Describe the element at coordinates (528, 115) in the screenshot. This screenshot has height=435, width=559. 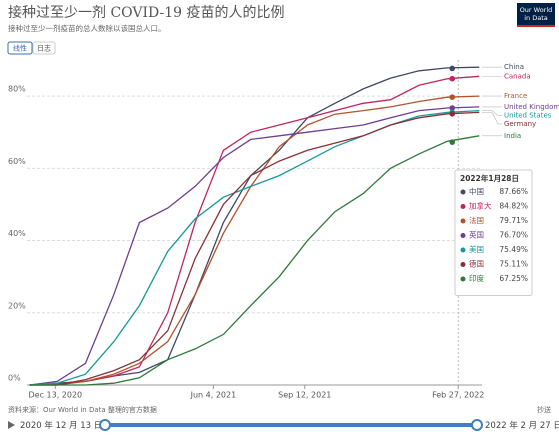
I see `series-label: United States` at that location.